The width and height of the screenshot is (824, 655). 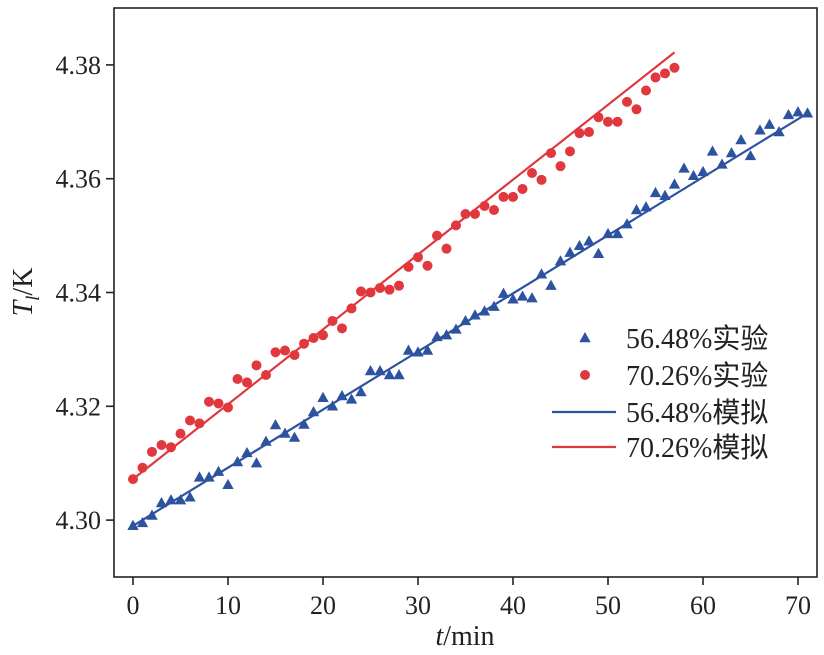 I want to click on x-tick-label: 30, so click(x=418, y=605).